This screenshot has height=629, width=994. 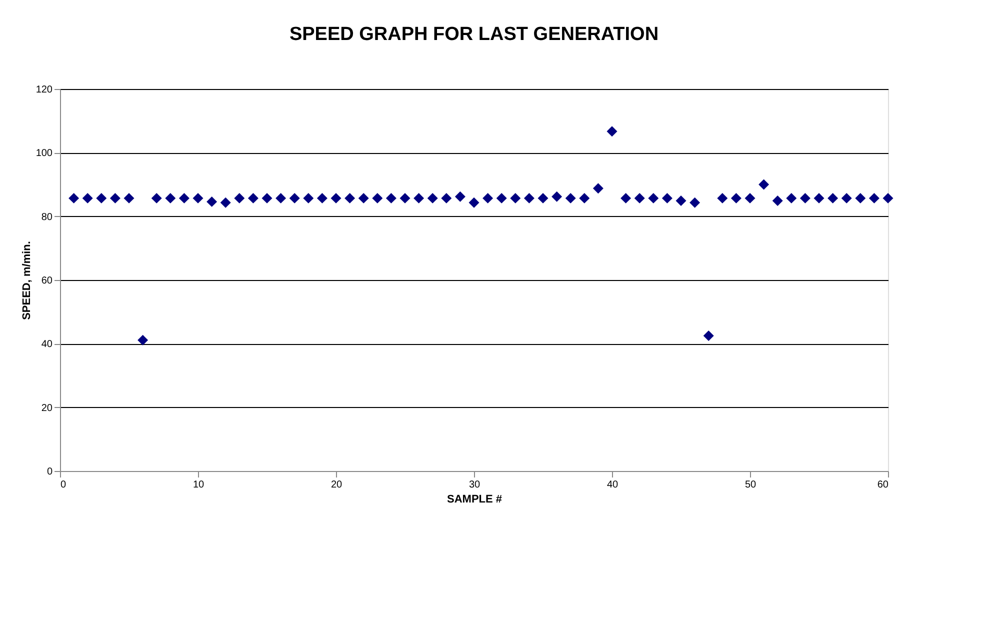 I want to click on x-tick-label: 20, so click(x=336, y=485).